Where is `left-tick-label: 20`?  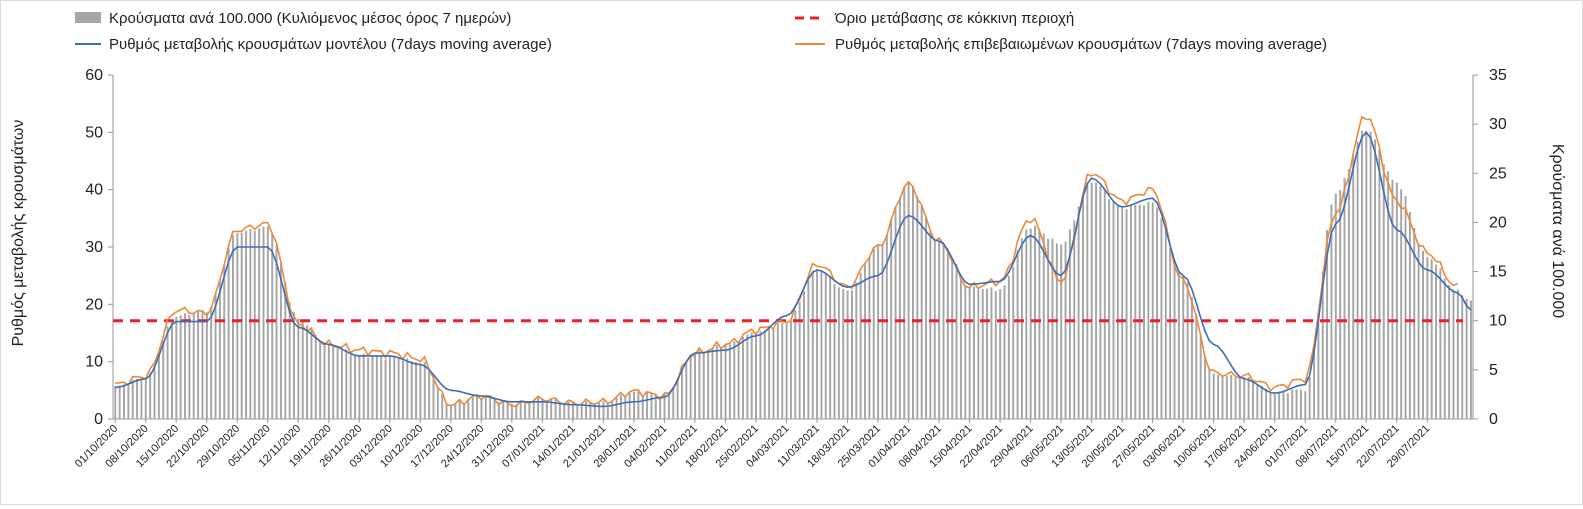
left-tick-label: 20 is located at coordinates (94, 304).